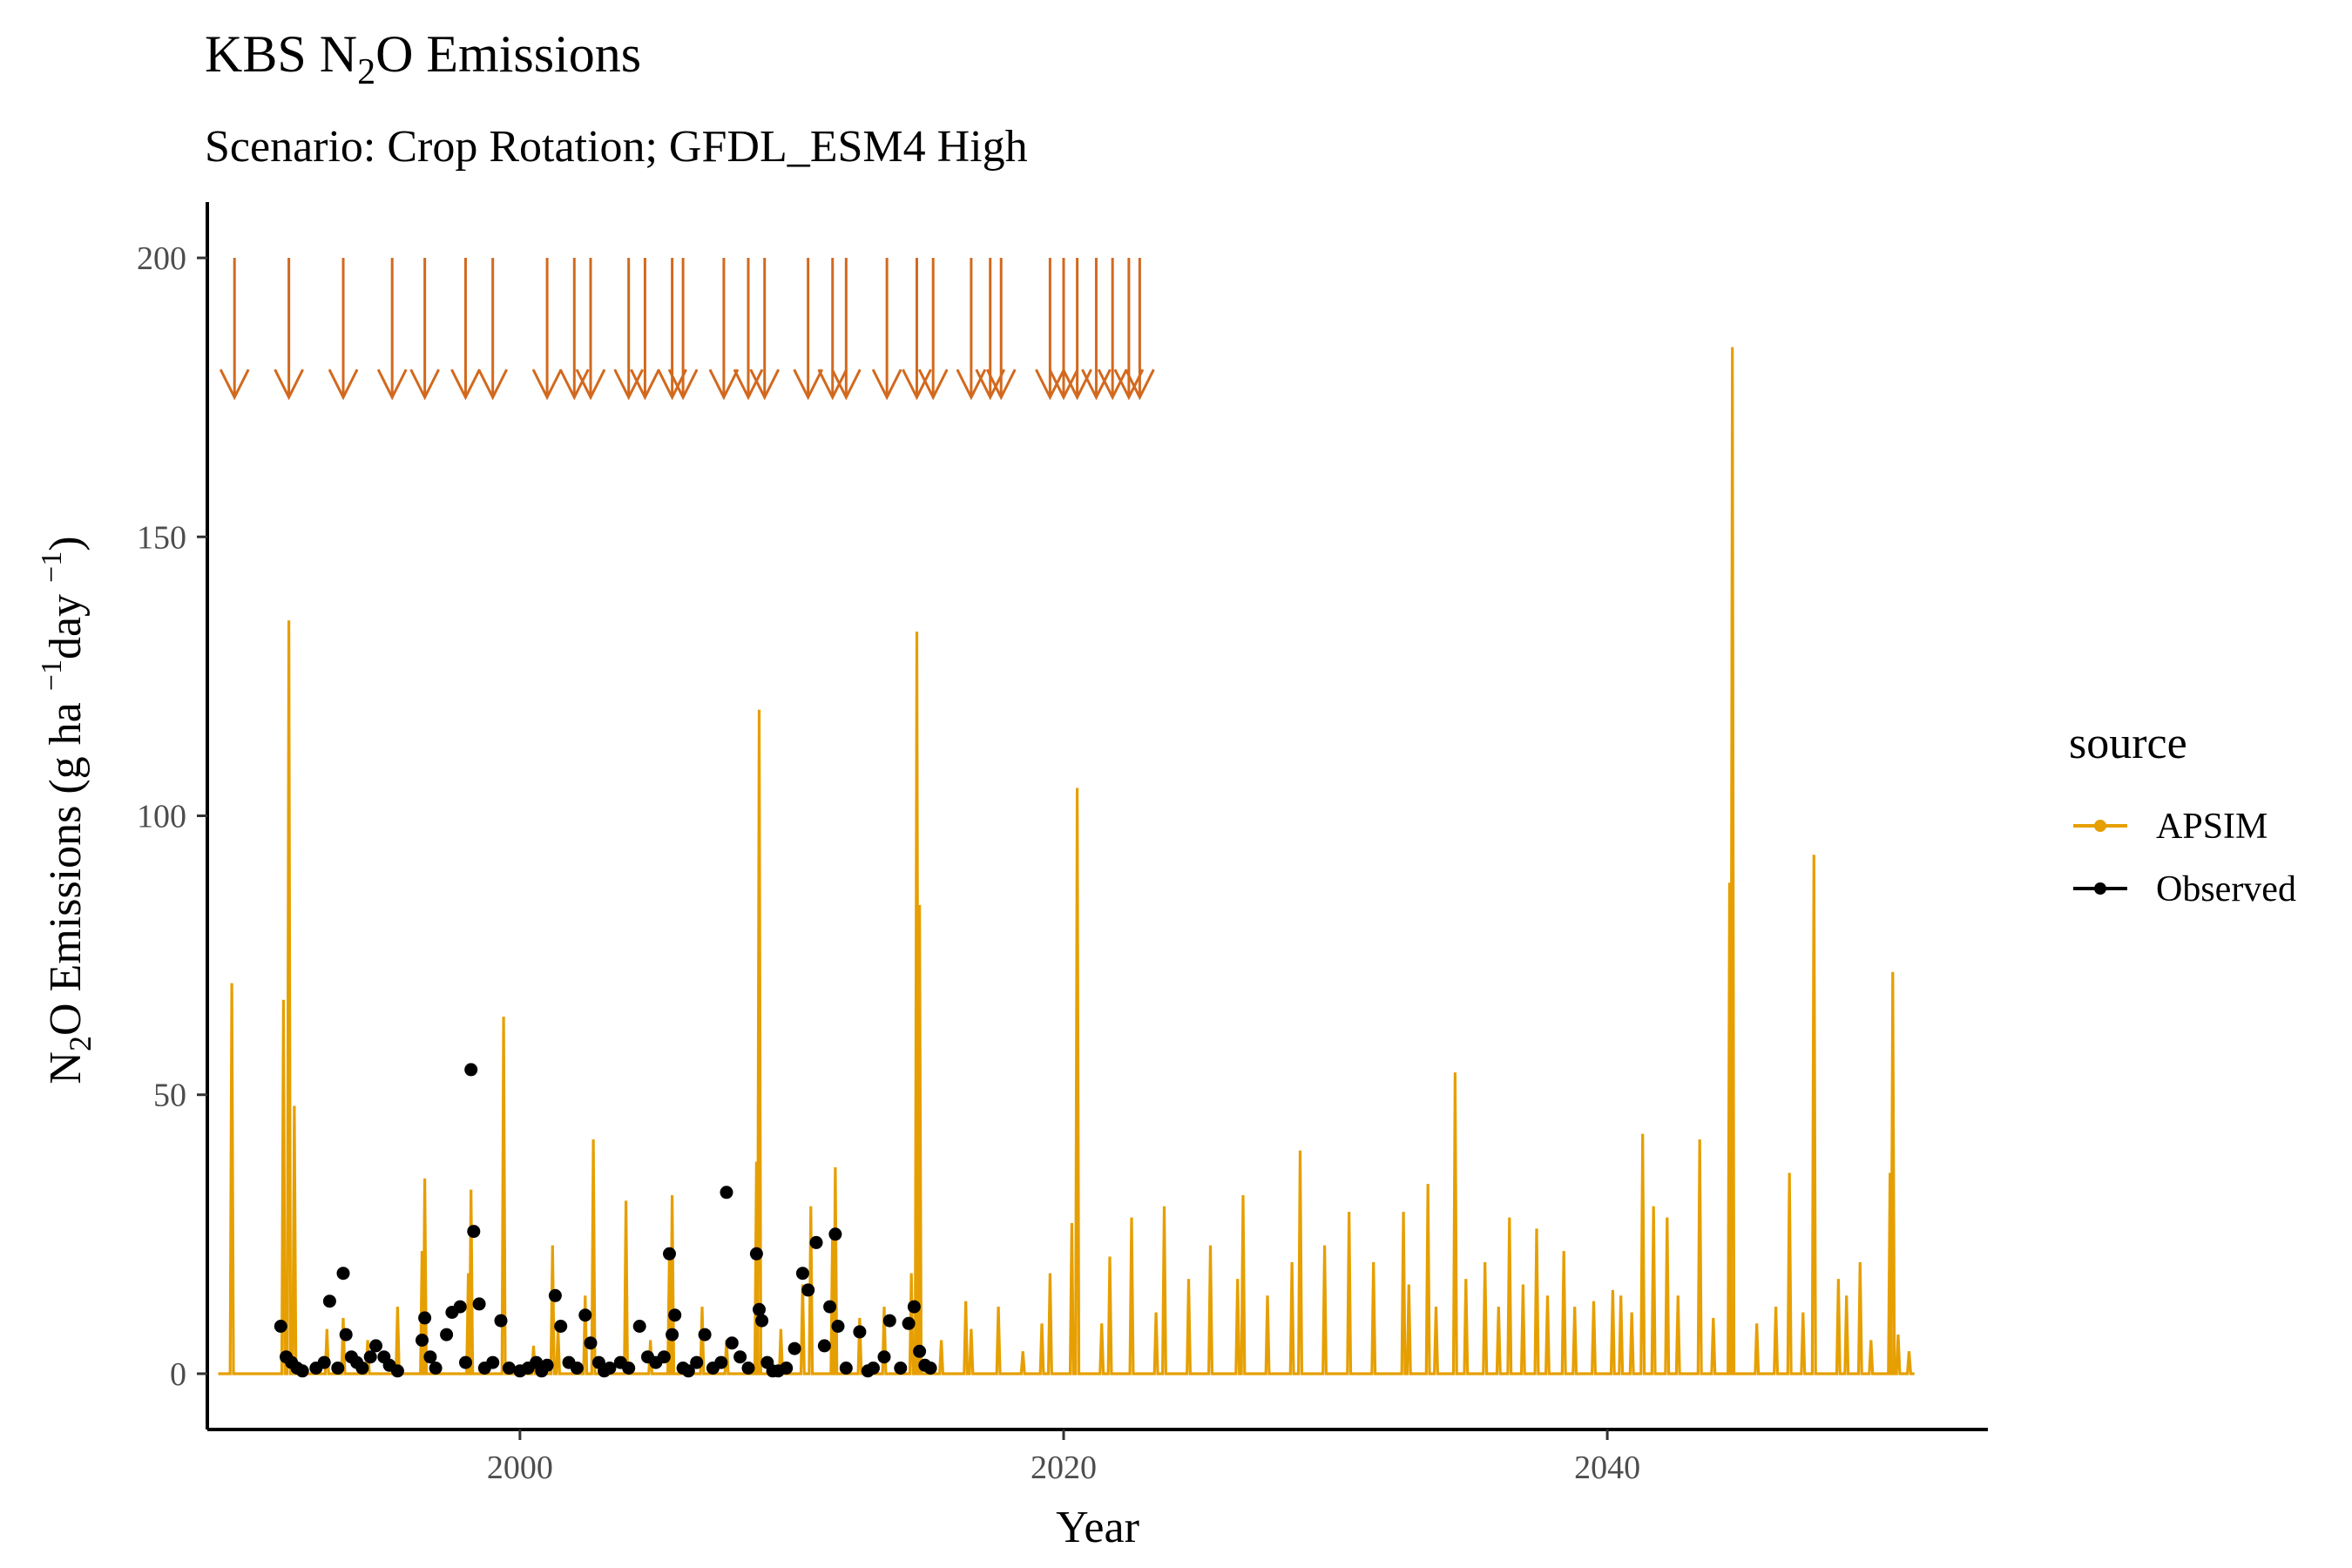 This screenshot has height=1568, width=2352. I want to click on legend-title: source, so click(2128, 743).